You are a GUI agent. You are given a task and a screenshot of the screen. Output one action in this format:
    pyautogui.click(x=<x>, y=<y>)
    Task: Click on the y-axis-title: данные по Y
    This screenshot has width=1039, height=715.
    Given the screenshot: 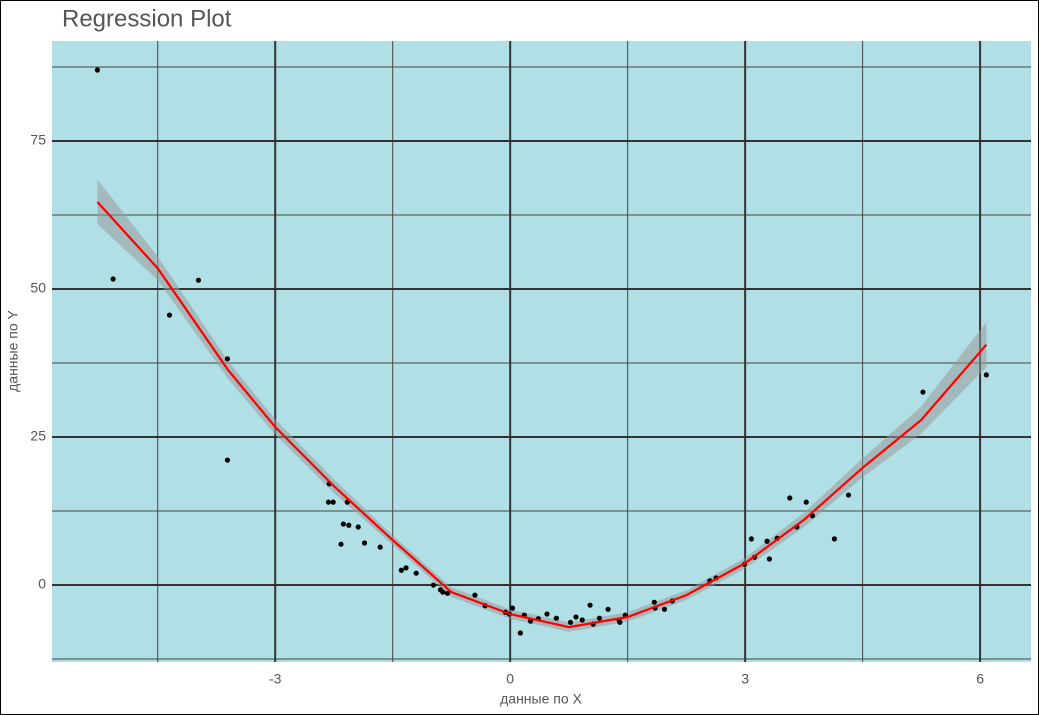 What is the action you would take?
    pyautogui.click(x=13, y=350)
    